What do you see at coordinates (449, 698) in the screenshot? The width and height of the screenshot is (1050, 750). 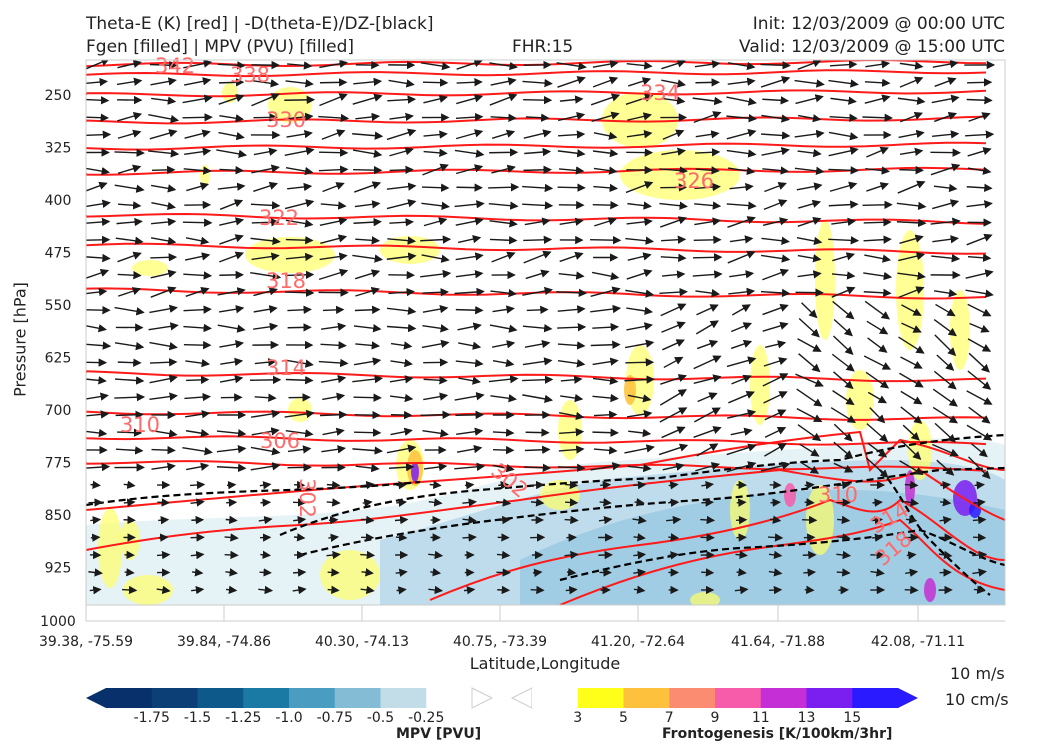 I see `cbar-mpv-swatch` at bounding box center [449, 698].